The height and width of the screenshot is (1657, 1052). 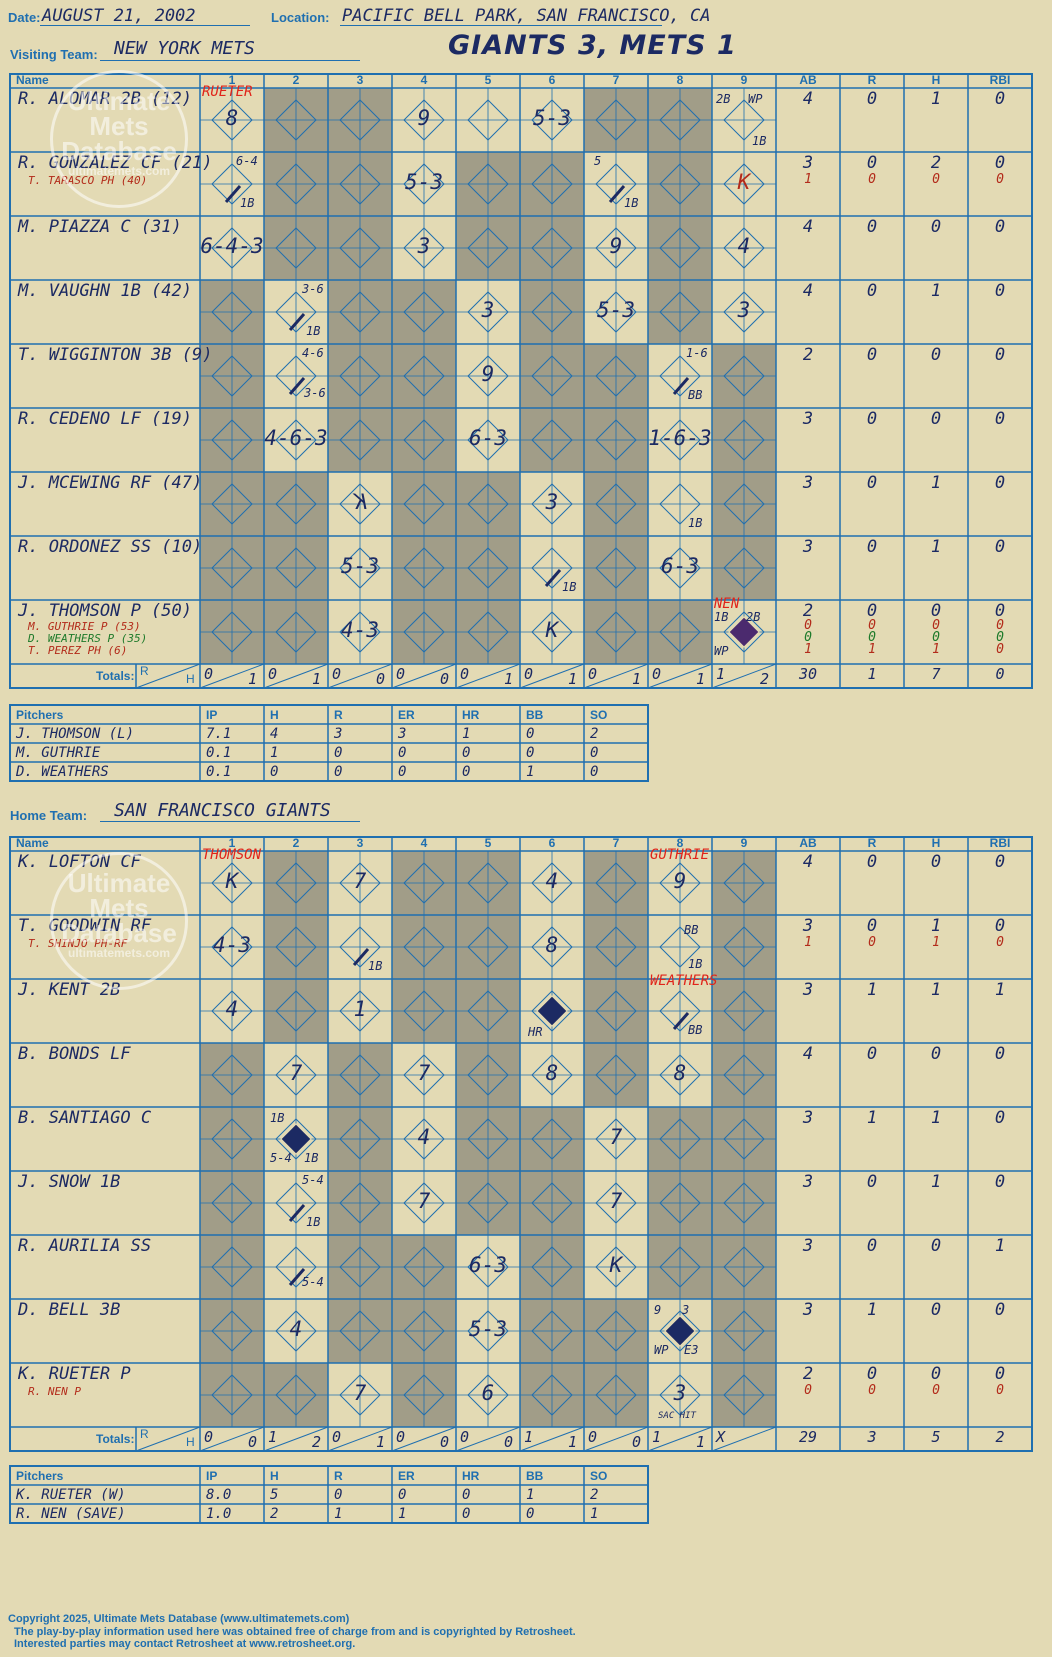 I want to click on pitching-header: R, so click(x=338, y=1476).